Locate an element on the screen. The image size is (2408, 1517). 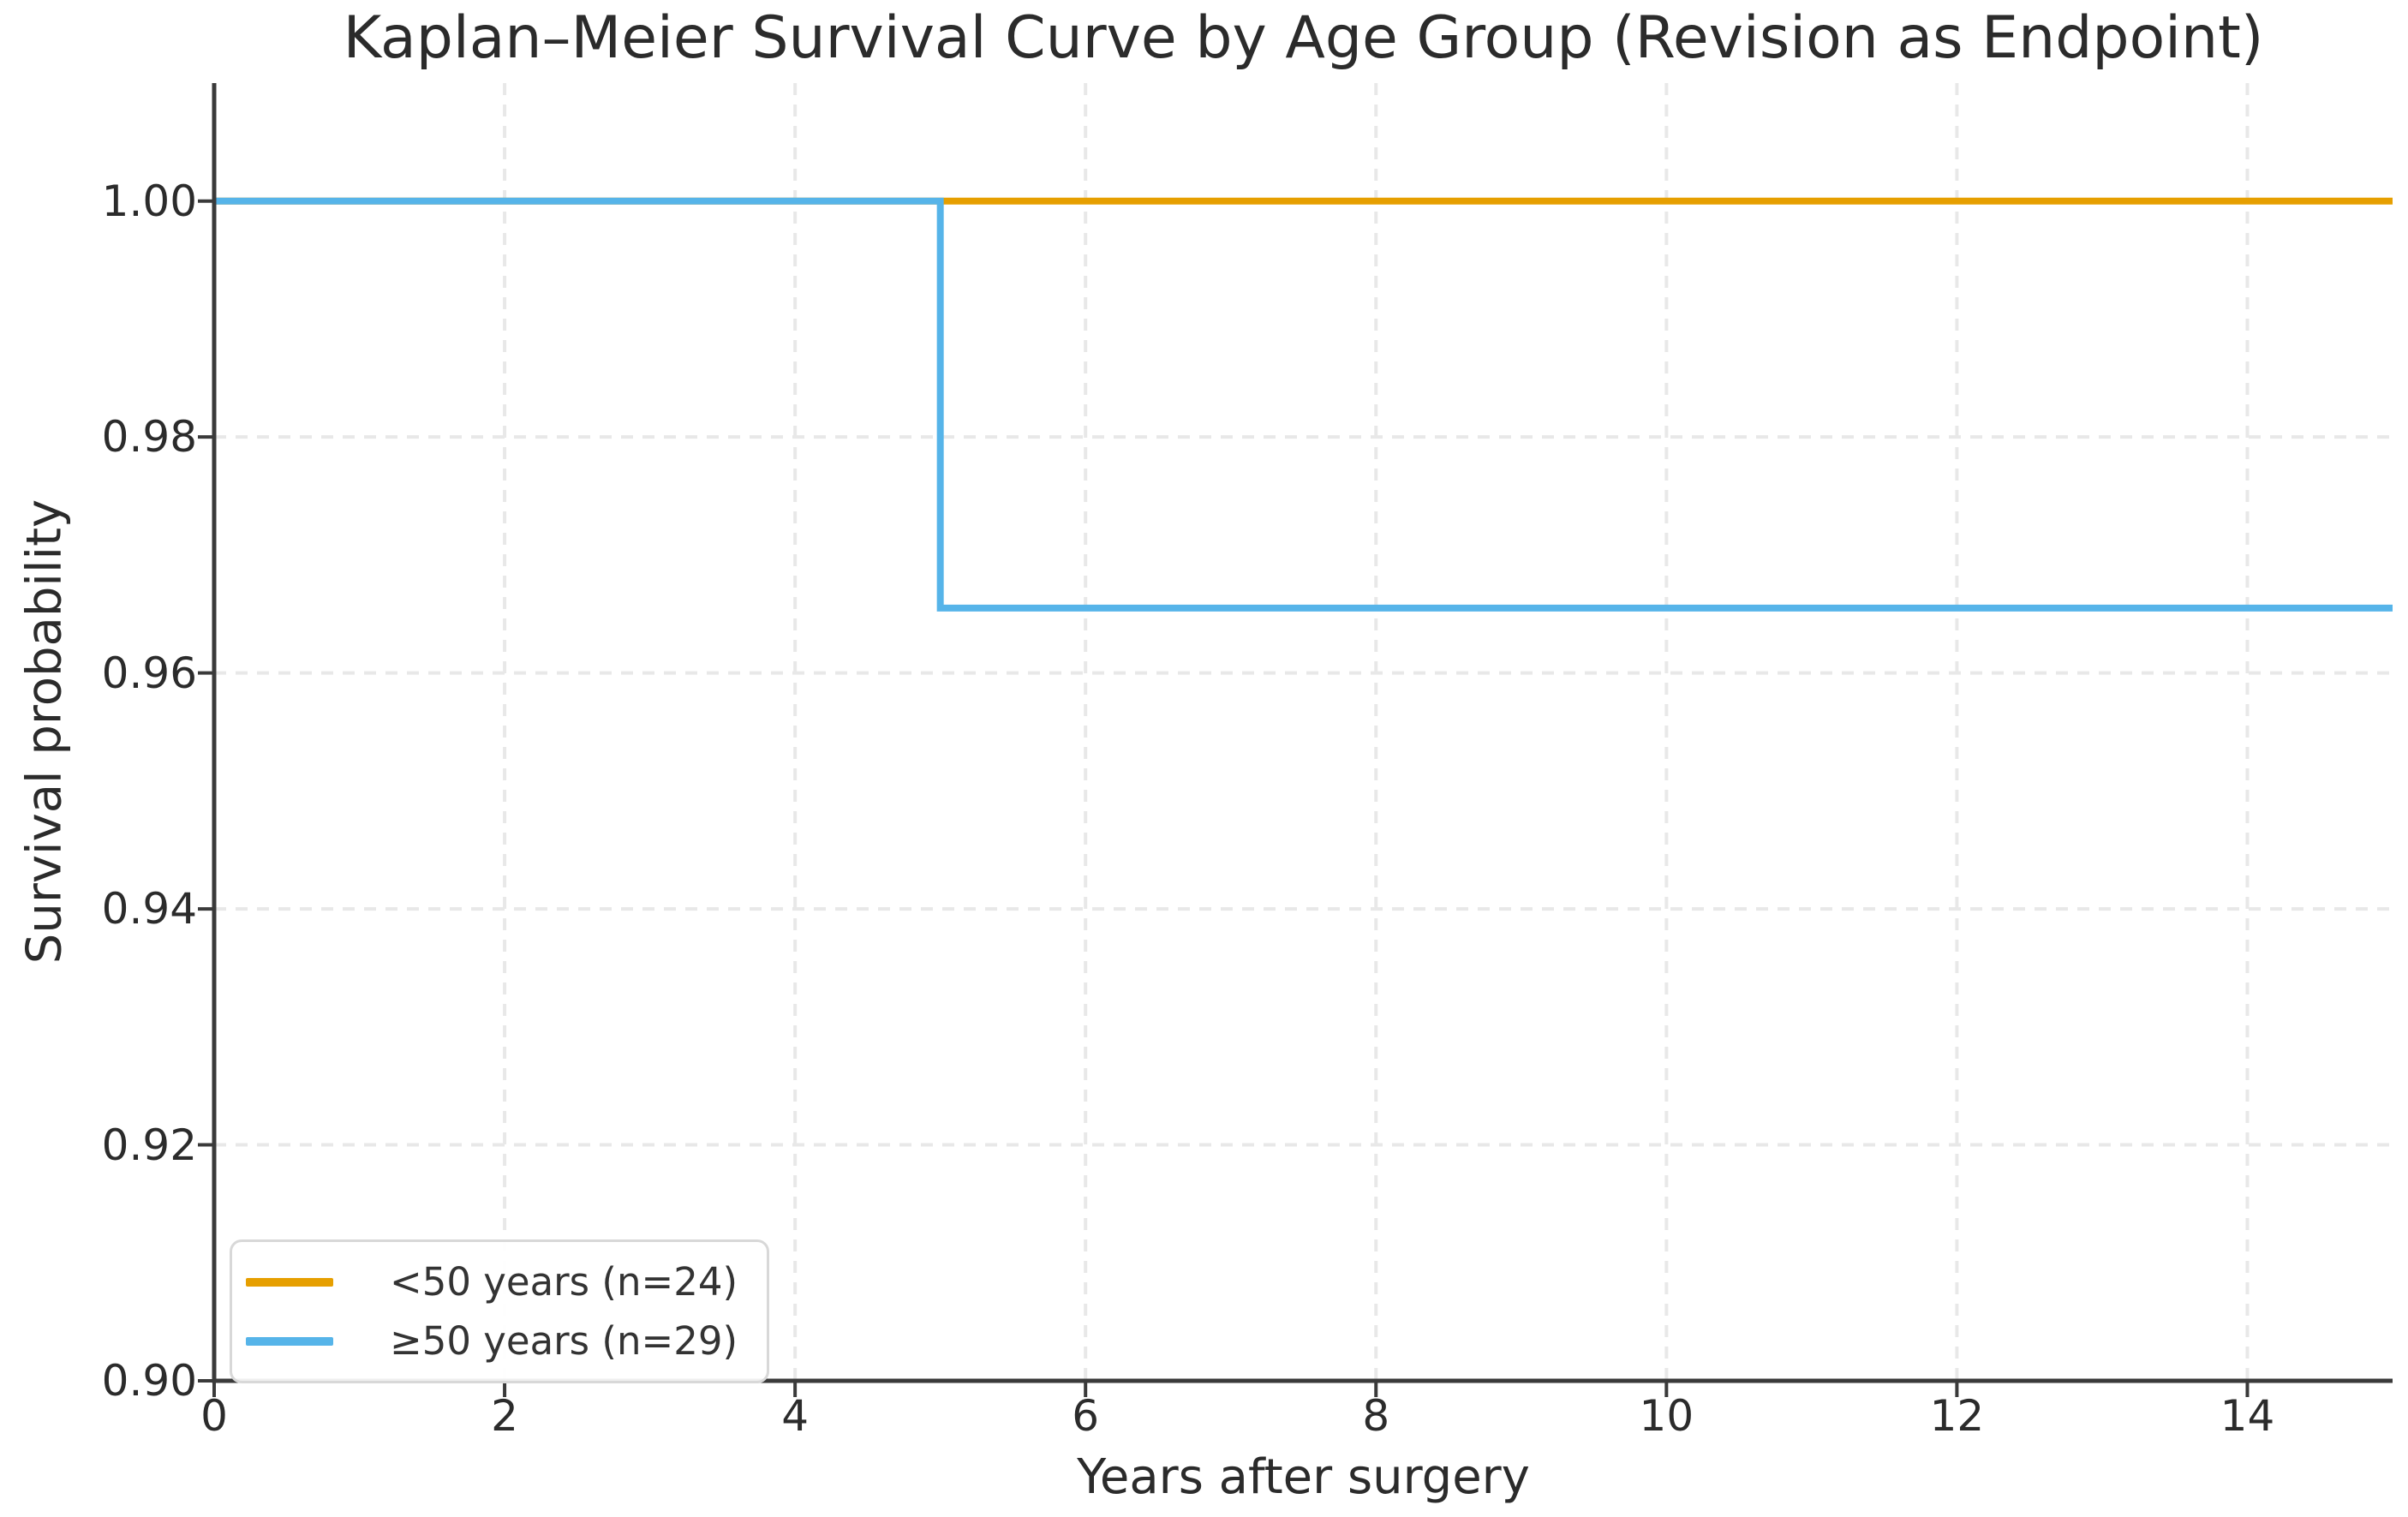
x-tick-label: 12 is located at coordinates (1957, 1416).